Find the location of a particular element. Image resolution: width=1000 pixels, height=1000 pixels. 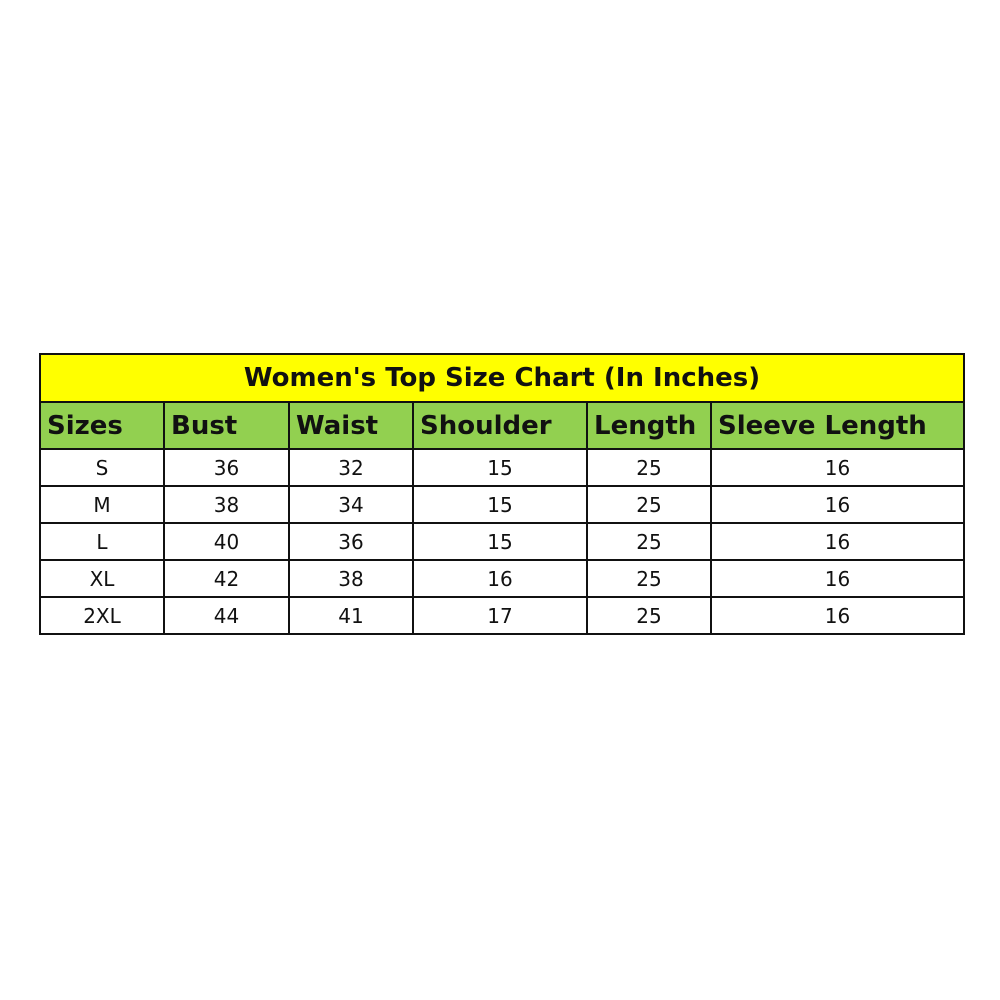

table-cell: XL is located at coordinates (102, 578).